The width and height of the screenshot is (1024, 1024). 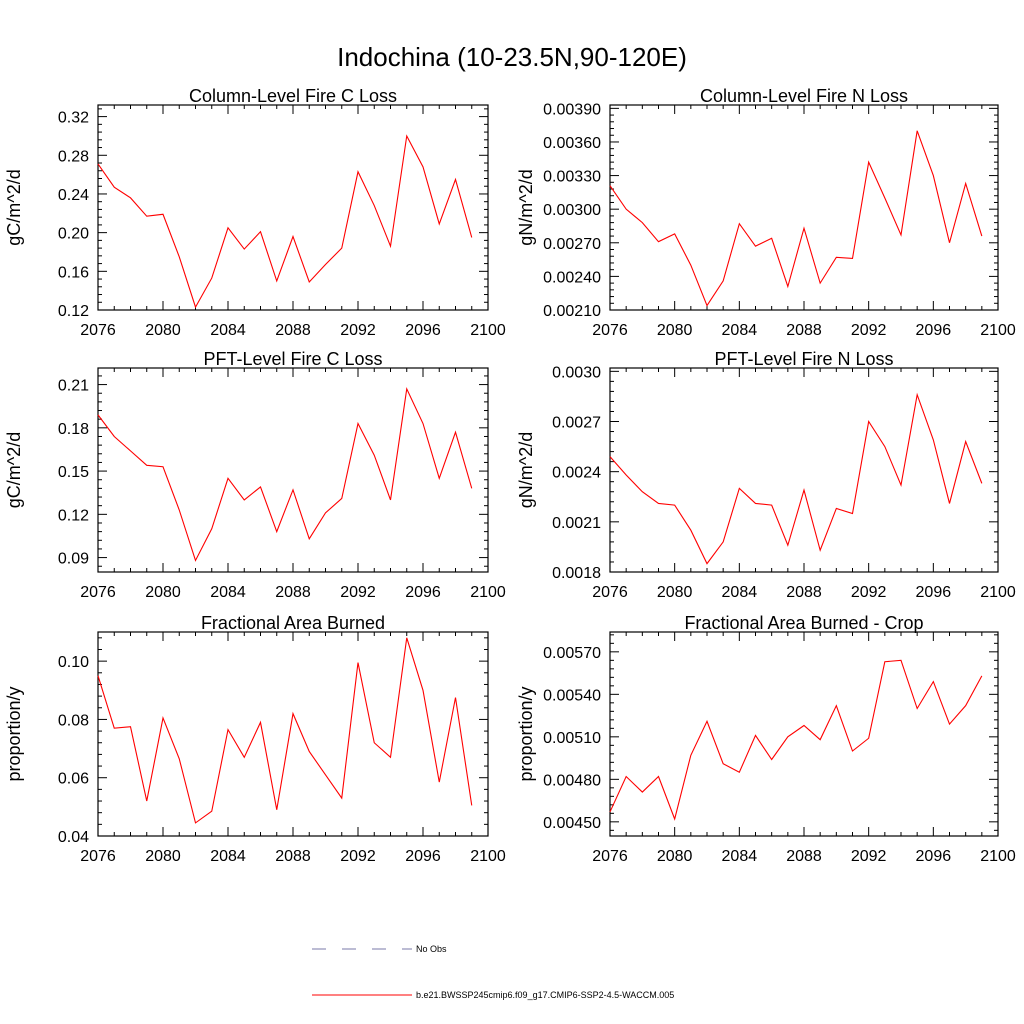 What do you see at coordinates (572, 823) in the screenshot?
I see `y-tick-label: 0.00450` at bounding box center [572, 823].